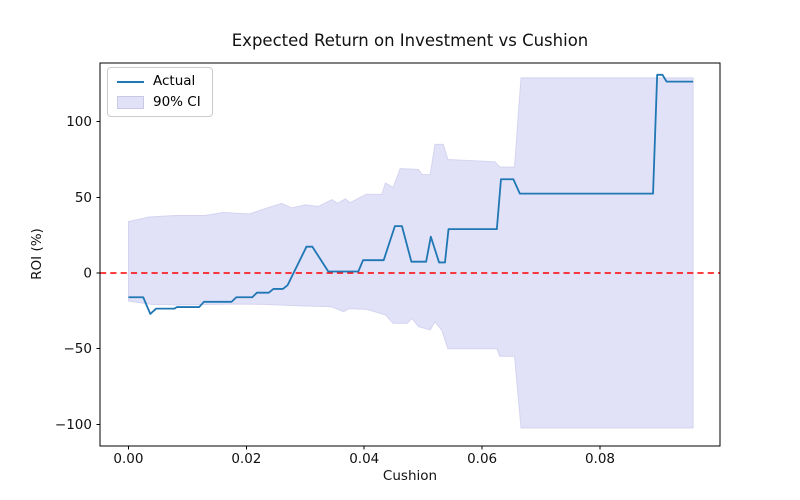 This screenshot has width=800, height=500. Describe the element at coordinates (128, 459) in the screenshot. I see `x-tick-label: 0.00` at that location.